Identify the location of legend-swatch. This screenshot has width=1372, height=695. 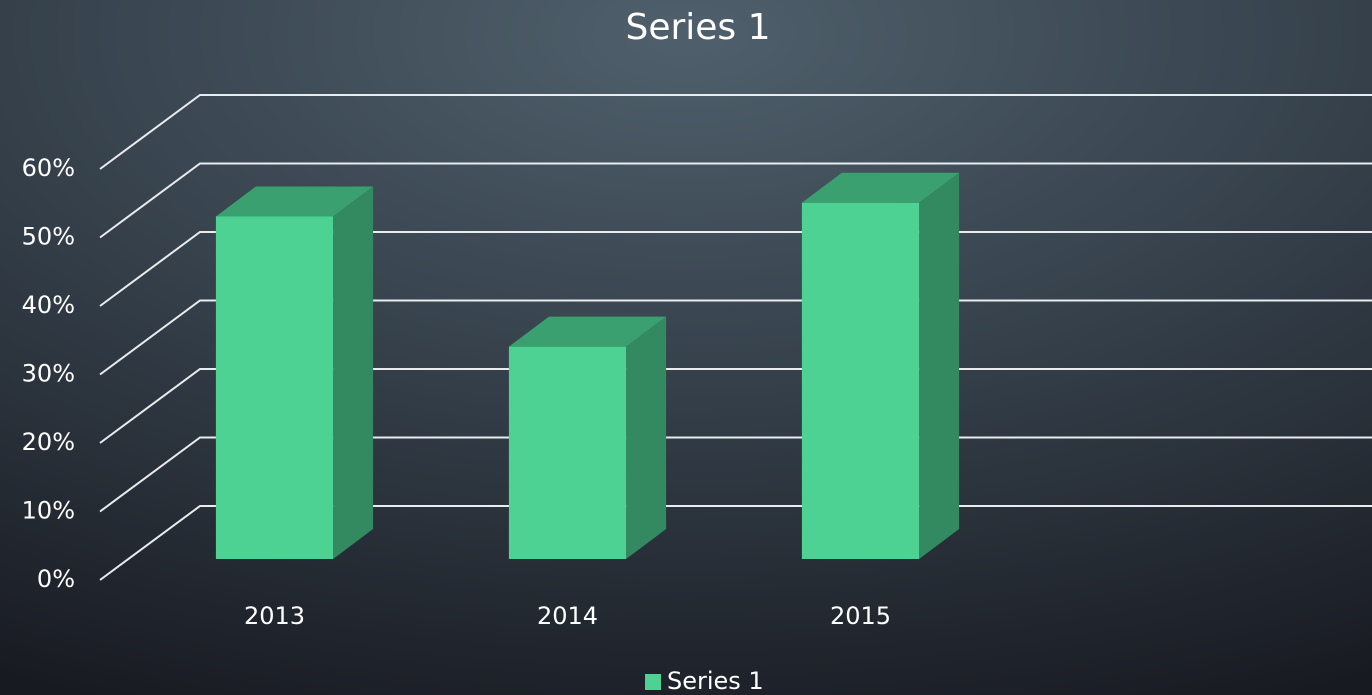
(653, 682).